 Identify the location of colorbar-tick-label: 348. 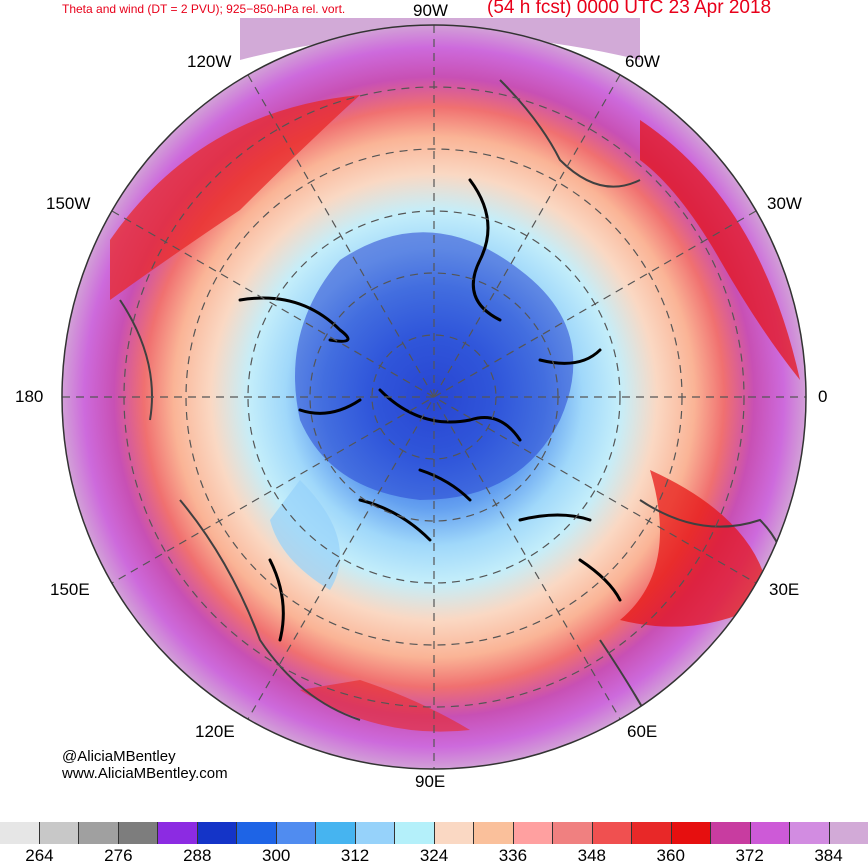
(592, 856).